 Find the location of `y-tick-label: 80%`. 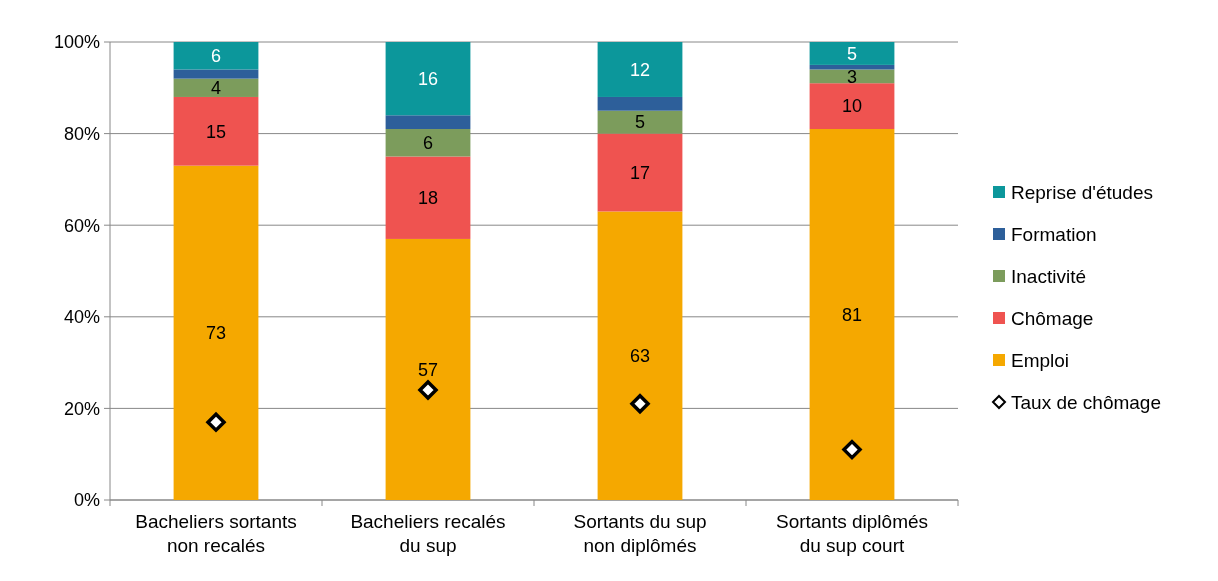

y-tick-label: 80% is located at coordinates (81, 133).